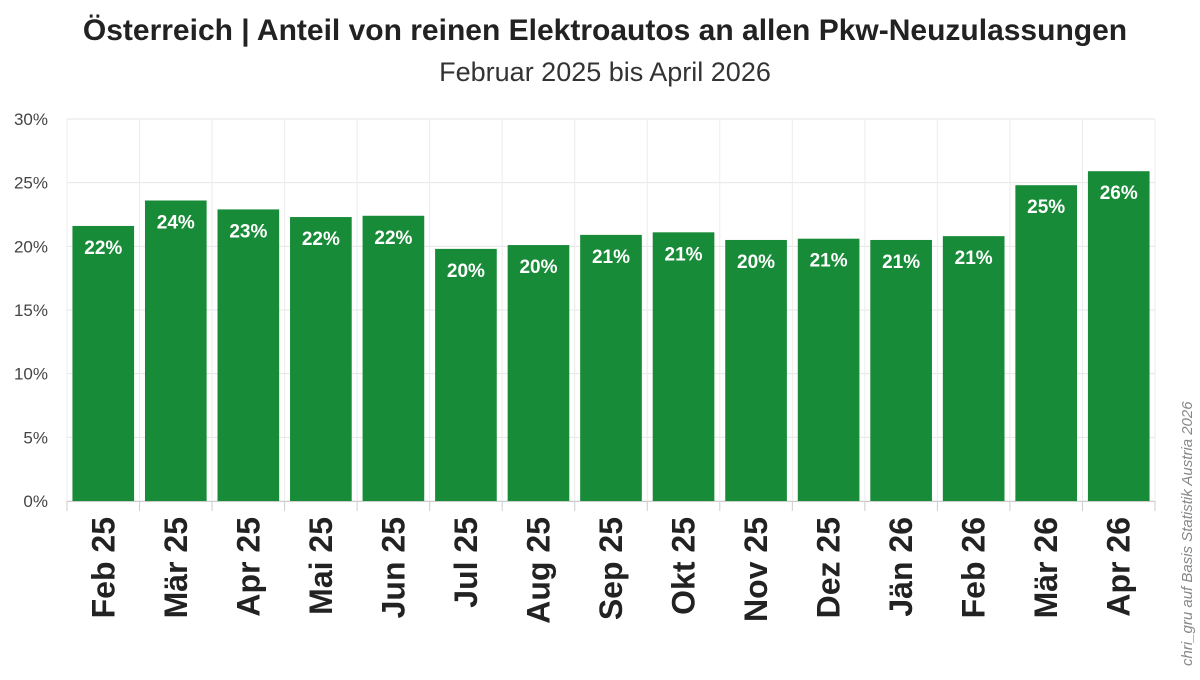  Describe the element at coordinates (35, 501) in the screenshot. I see `y-tick-label: 0%` at that location.